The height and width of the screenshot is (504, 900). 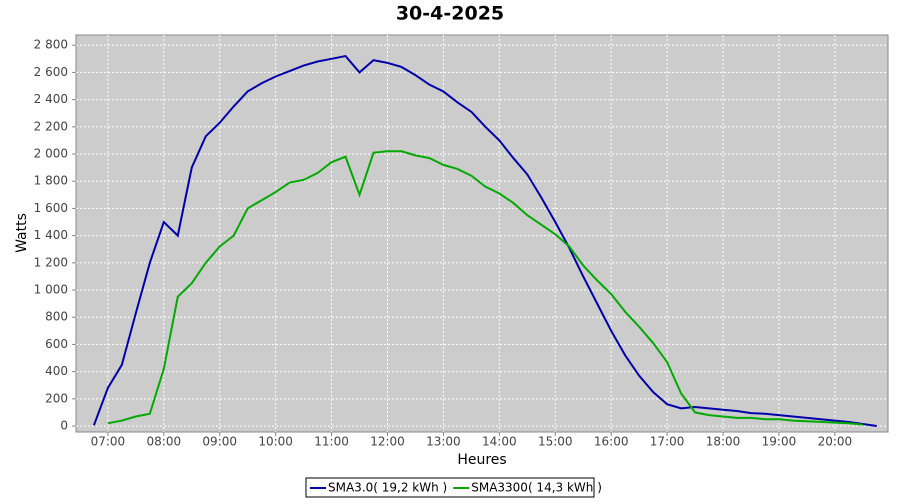 I want to click on y-axis-title: Watts, so click(x=22, y=233).